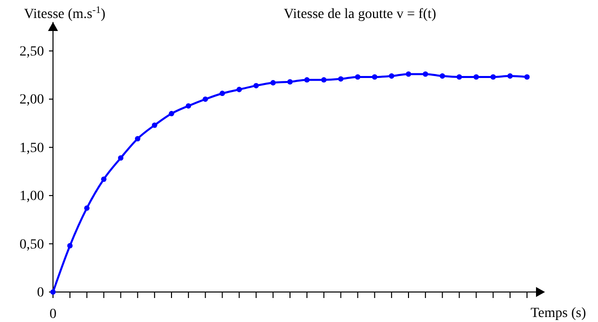 Image resolution: width=598 pixels, height=322 pixels. Describe the element at coordinates (32, 52) in the screenshot. I see `y-tick-label: 2,50` at that location.